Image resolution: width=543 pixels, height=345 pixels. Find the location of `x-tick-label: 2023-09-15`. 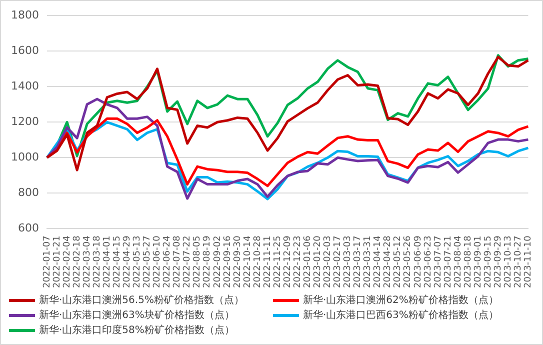

x-tick-label: 2023-09-15 is located at coordinates (488, 262).